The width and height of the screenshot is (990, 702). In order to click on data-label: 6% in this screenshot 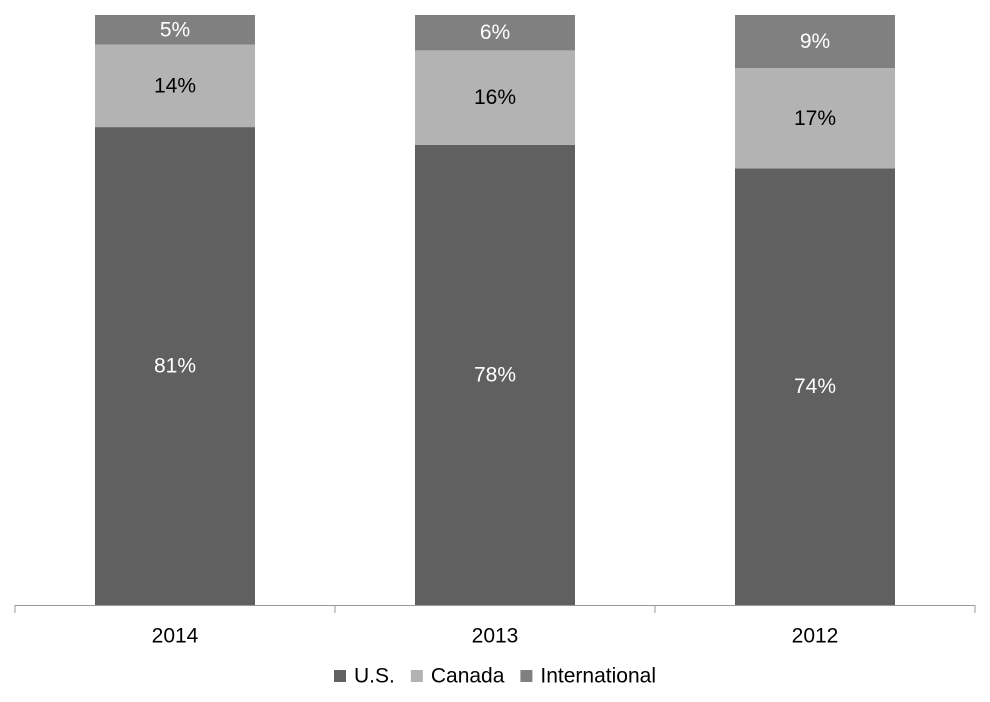, I will do `click(495, 32)`.